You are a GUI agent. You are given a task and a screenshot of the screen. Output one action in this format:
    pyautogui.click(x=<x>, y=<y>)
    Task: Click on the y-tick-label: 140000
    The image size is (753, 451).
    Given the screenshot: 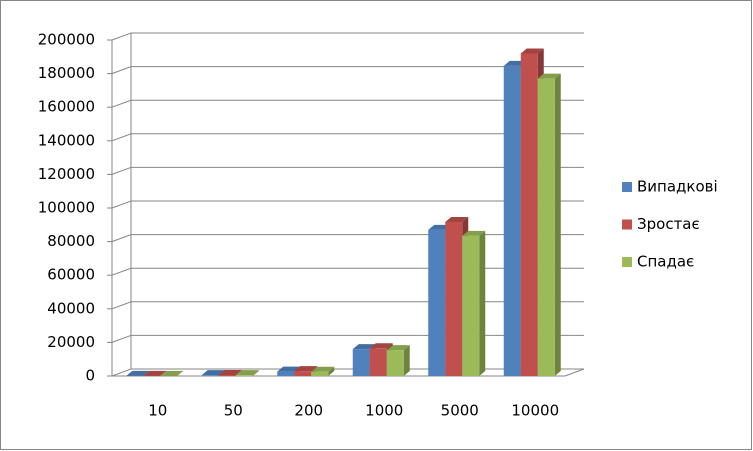 What is the action you would take?
    pyautogui.click(x=66, y=140)
    